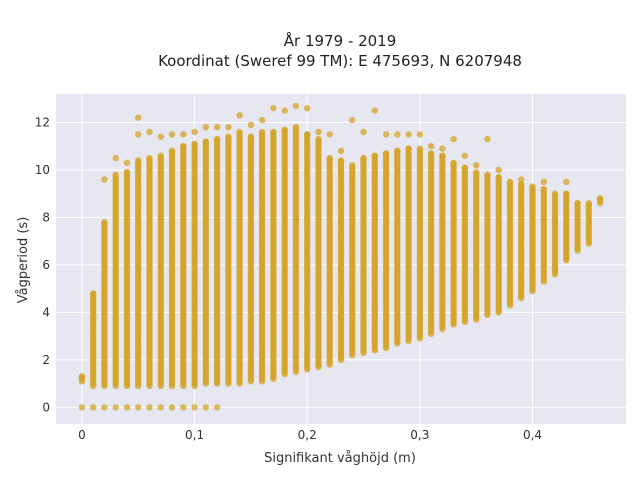 The width and height of the screenshot is (640, 480). I want to click on y-tick-label: 4, so click(46, 312).